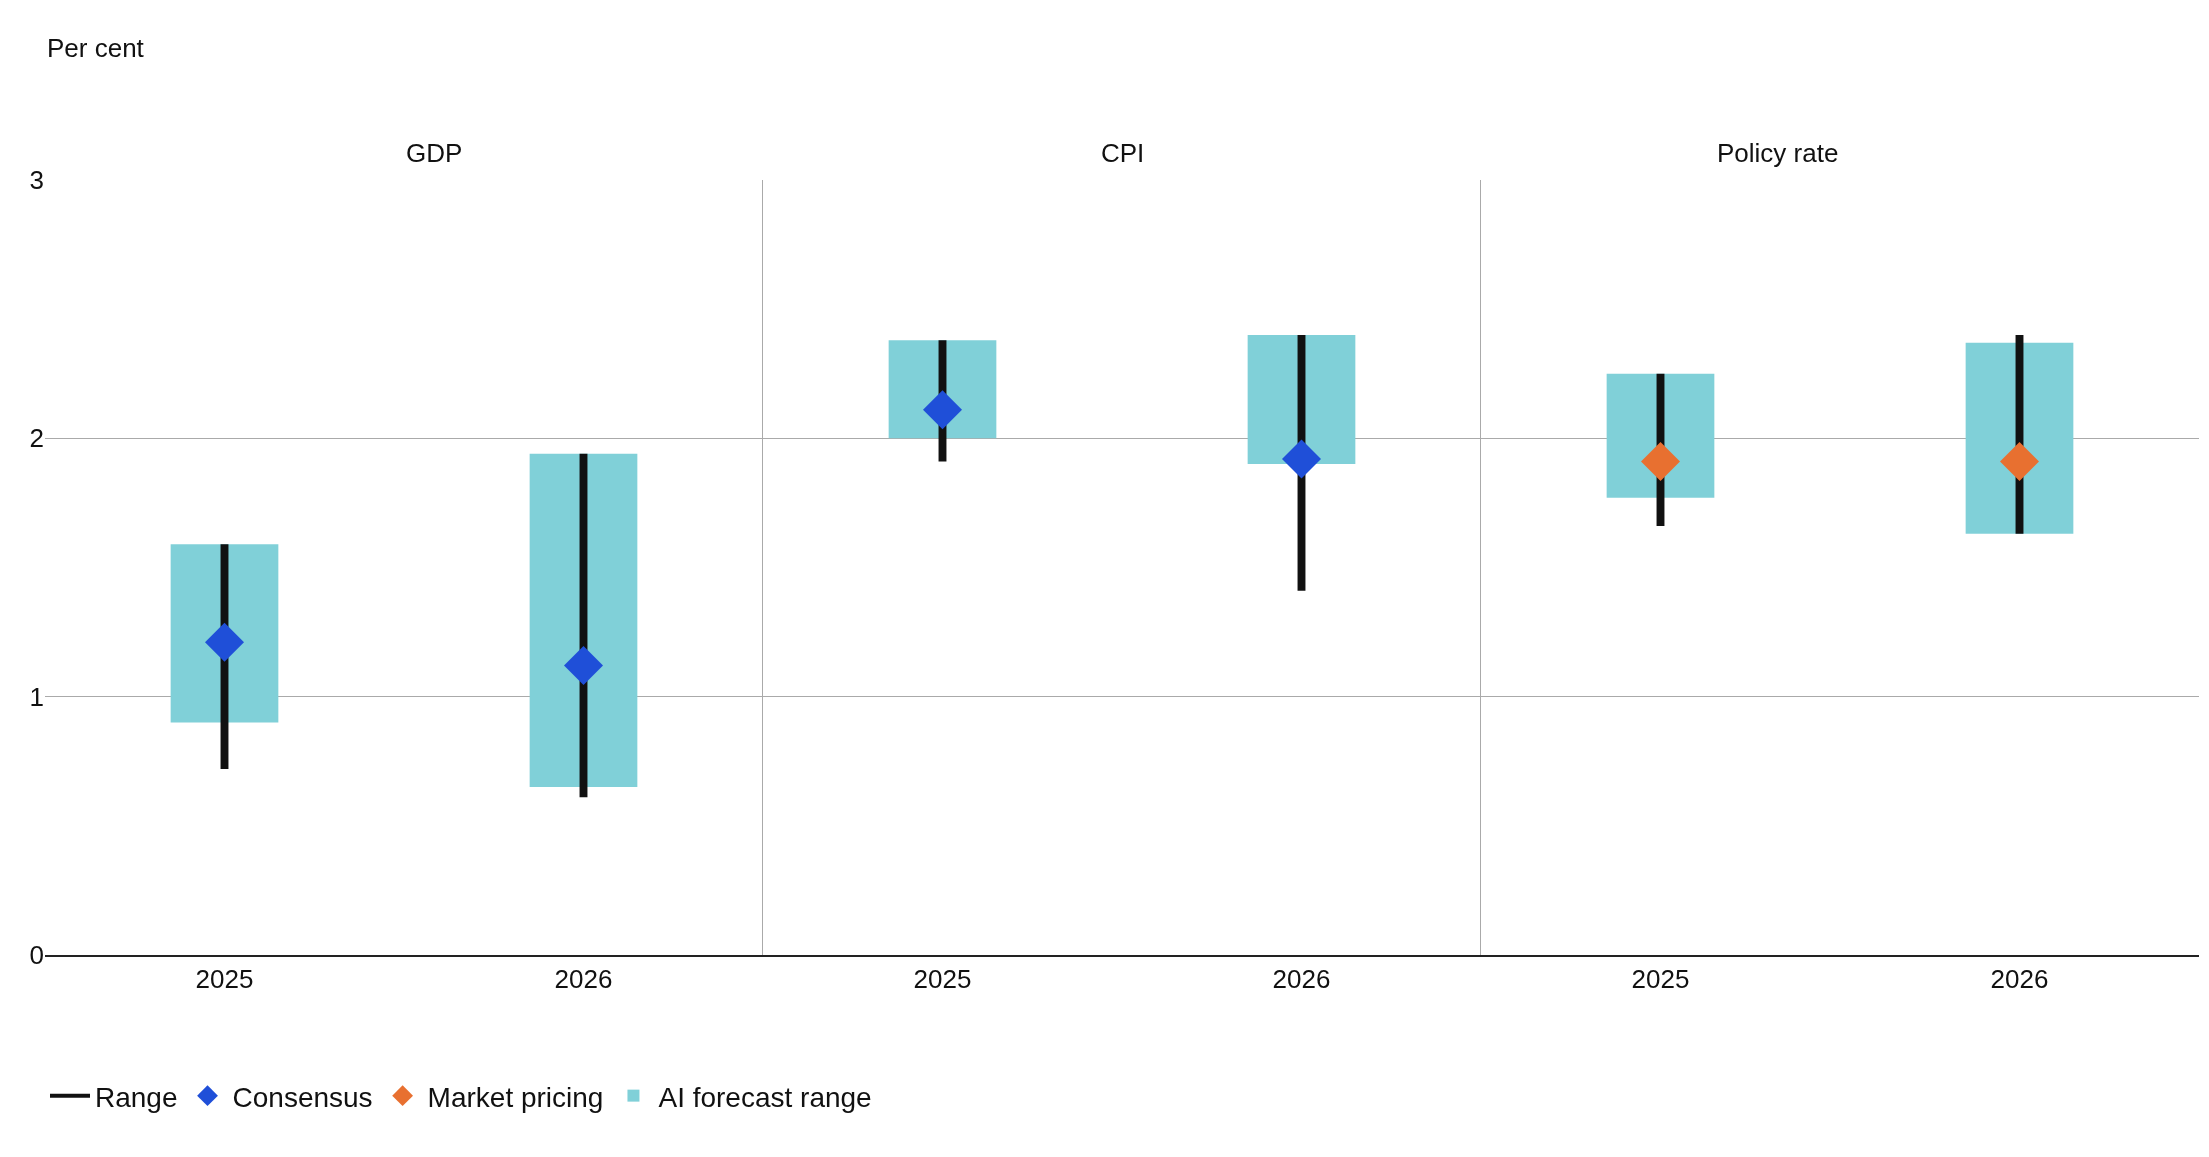 This screenshot has height=1157, width=2209. I want to click on y-tick-label: 0, so click(36, 954).